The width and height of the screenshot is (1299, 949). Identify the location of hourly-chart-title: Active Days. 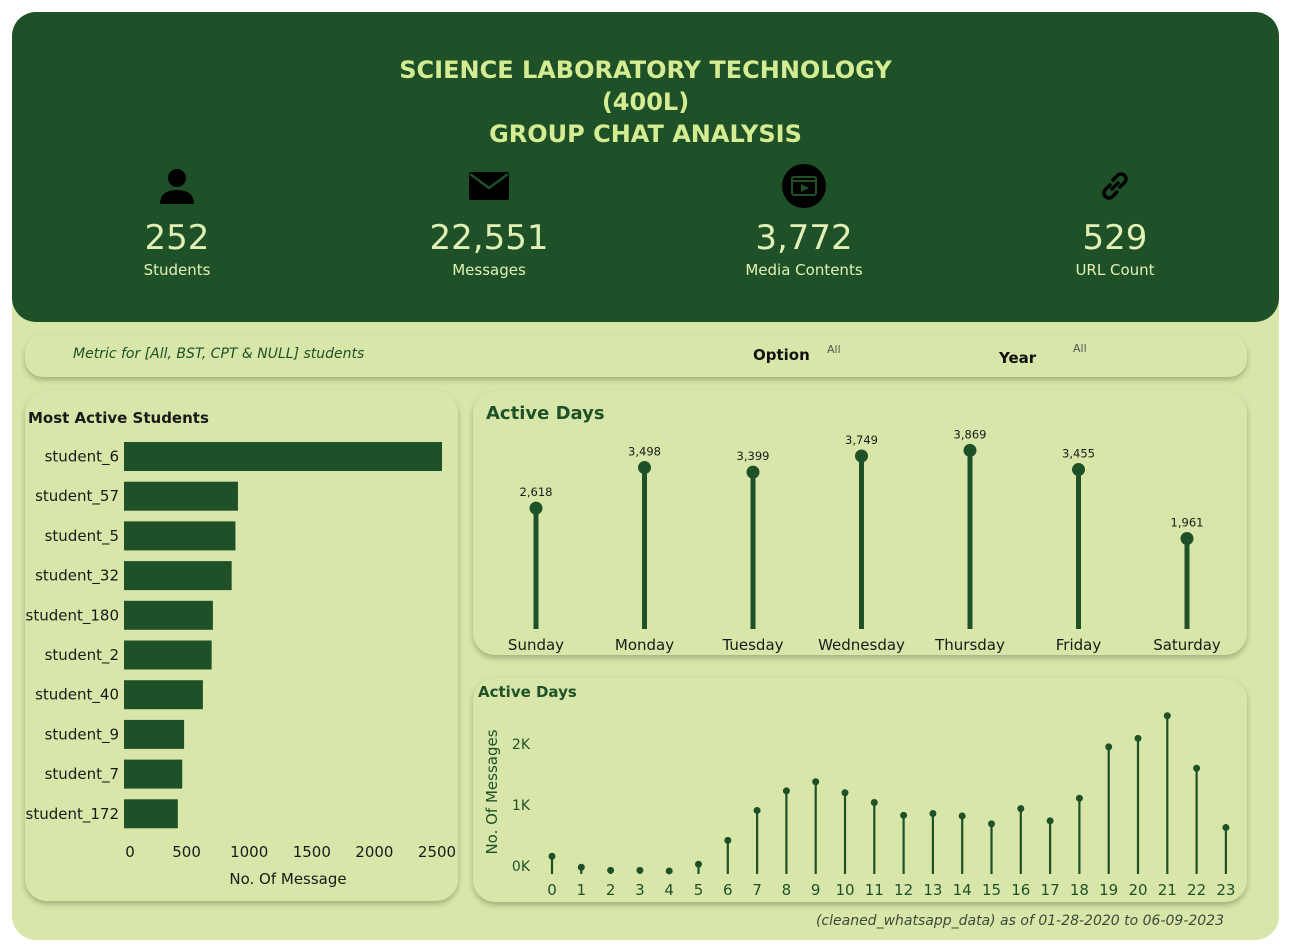
(527, 692).